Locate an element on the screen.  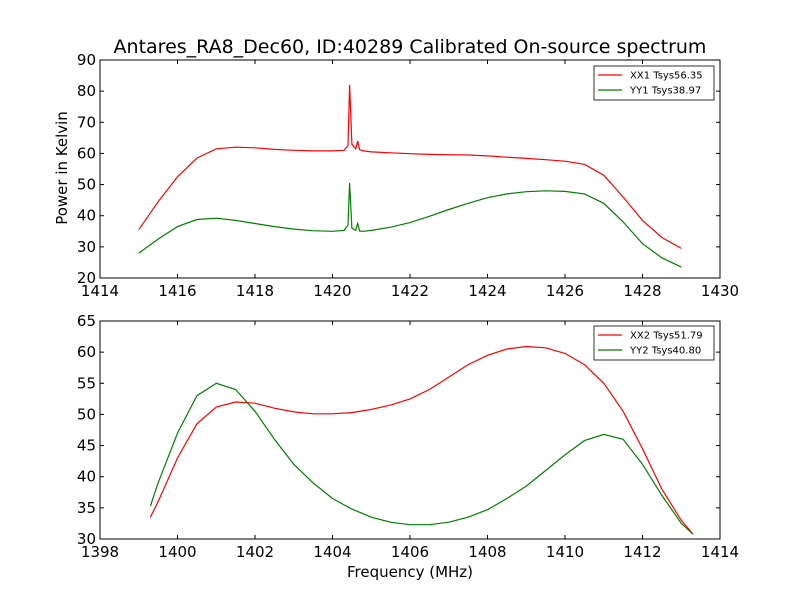
x-tick-label: 1398 is located at coordinates (100, 552).